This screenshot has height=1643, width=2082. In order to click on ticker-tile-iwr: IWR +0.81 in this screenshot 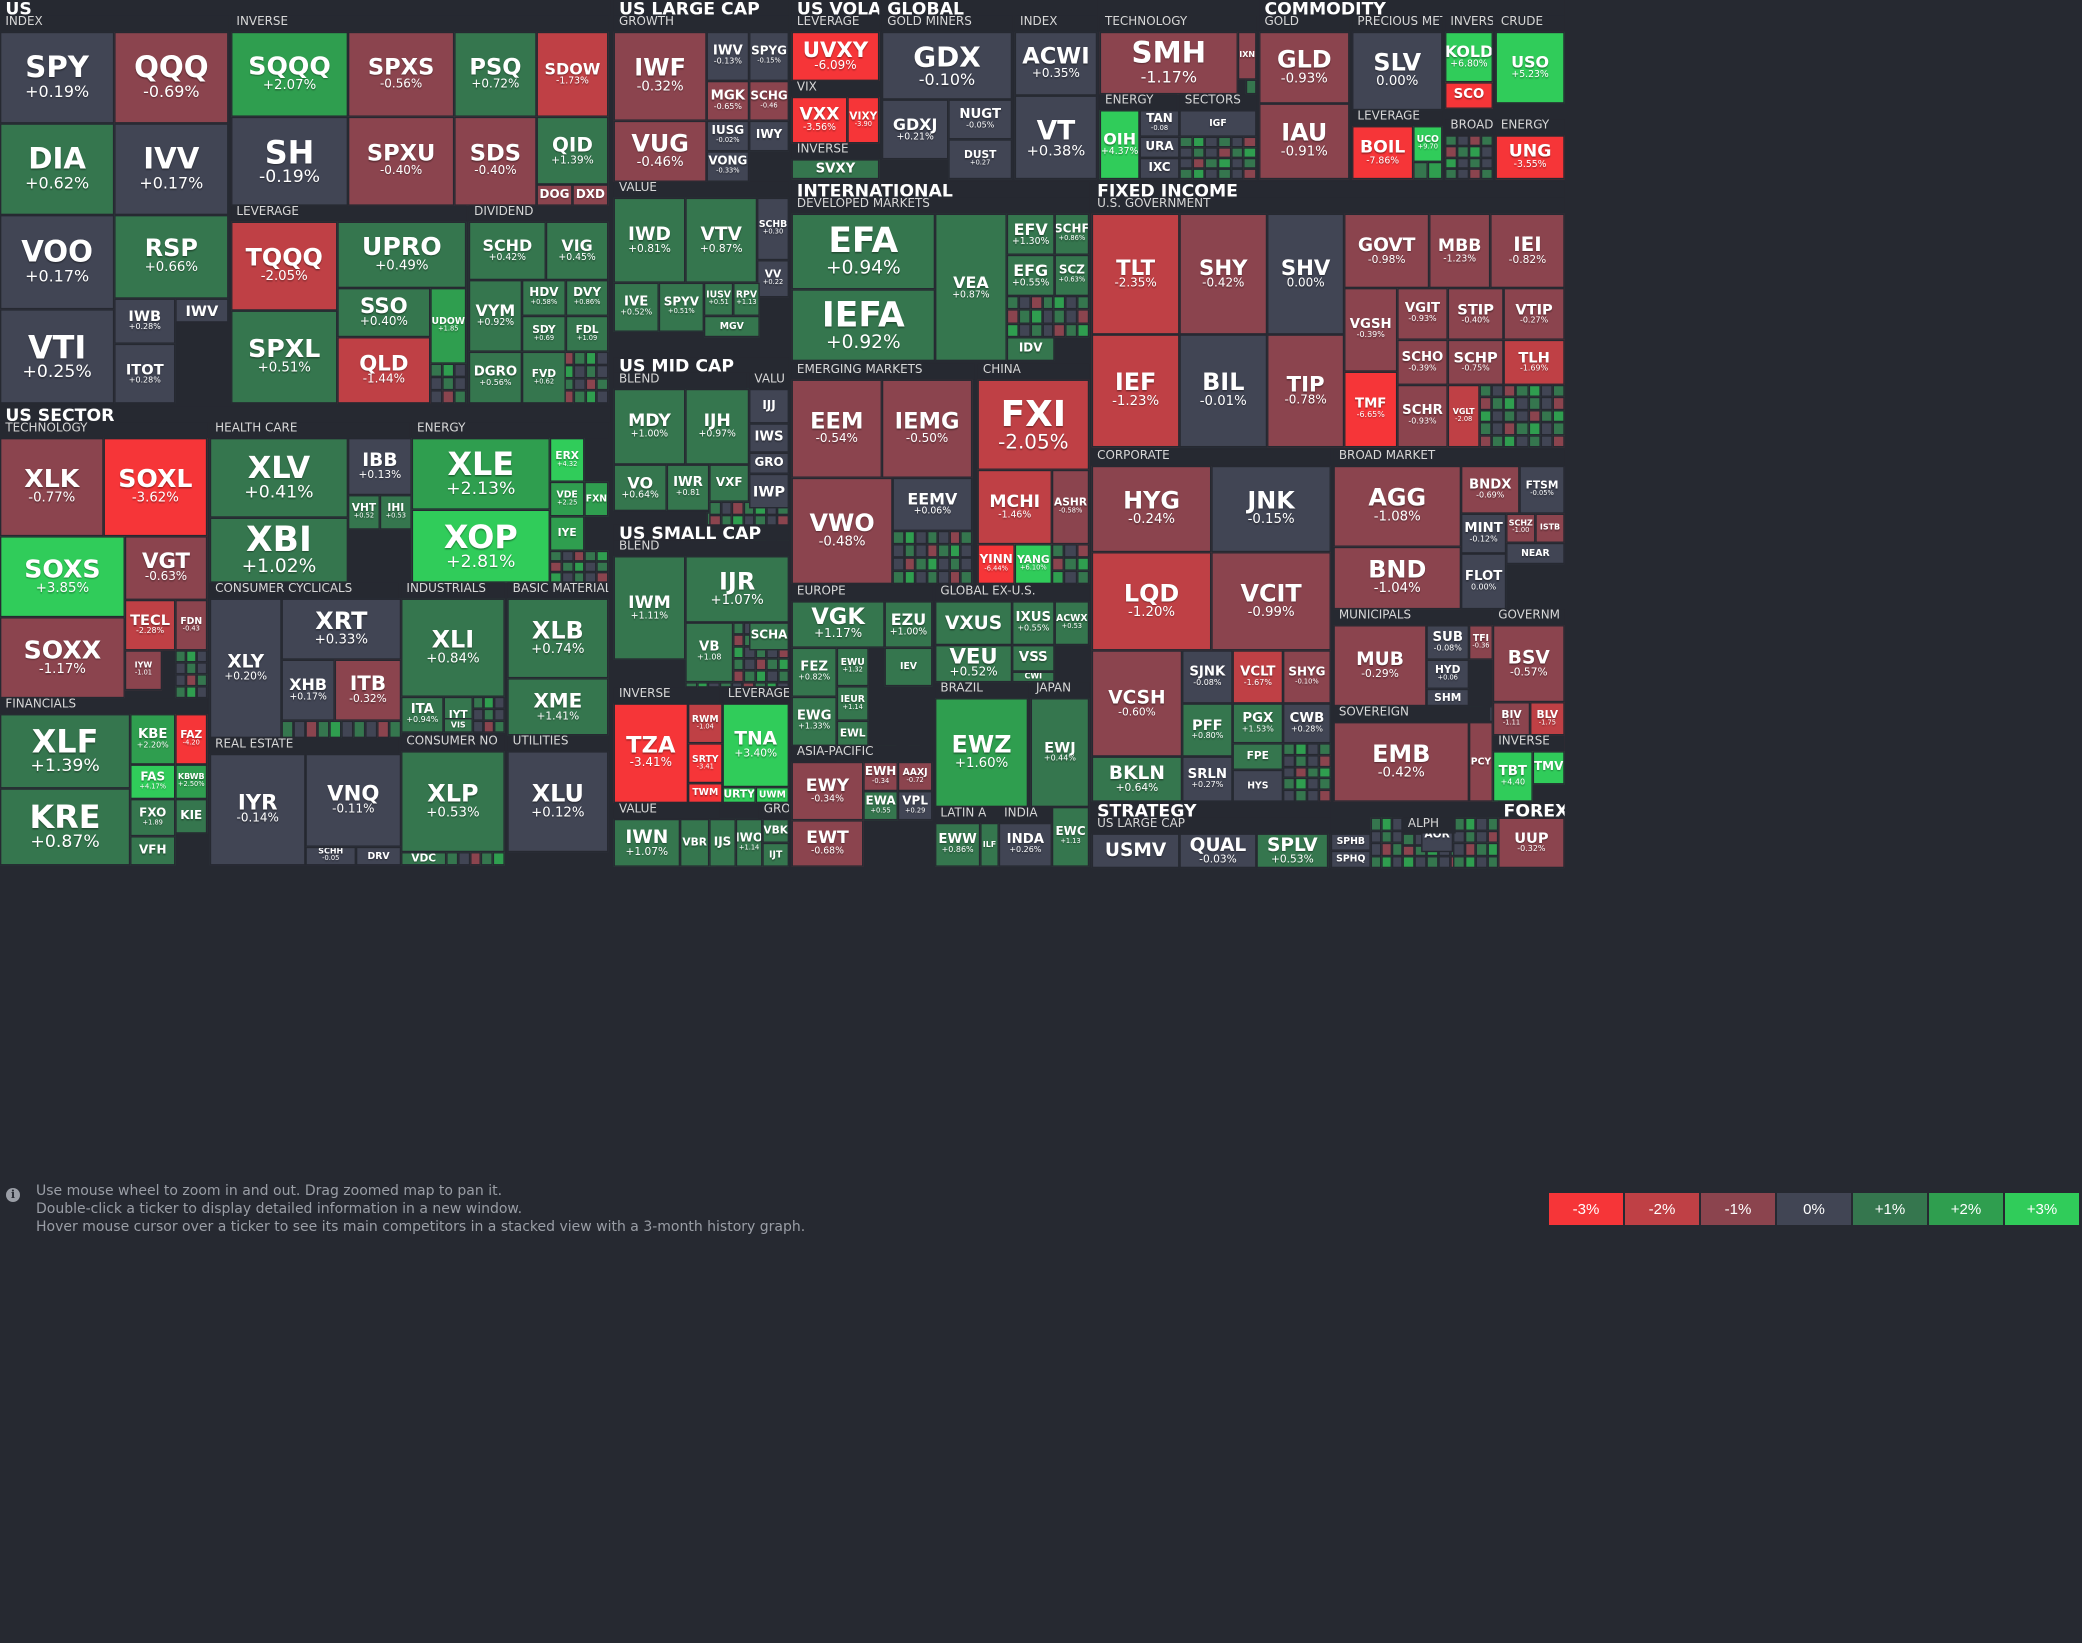, I will do `click(688, 488)`.